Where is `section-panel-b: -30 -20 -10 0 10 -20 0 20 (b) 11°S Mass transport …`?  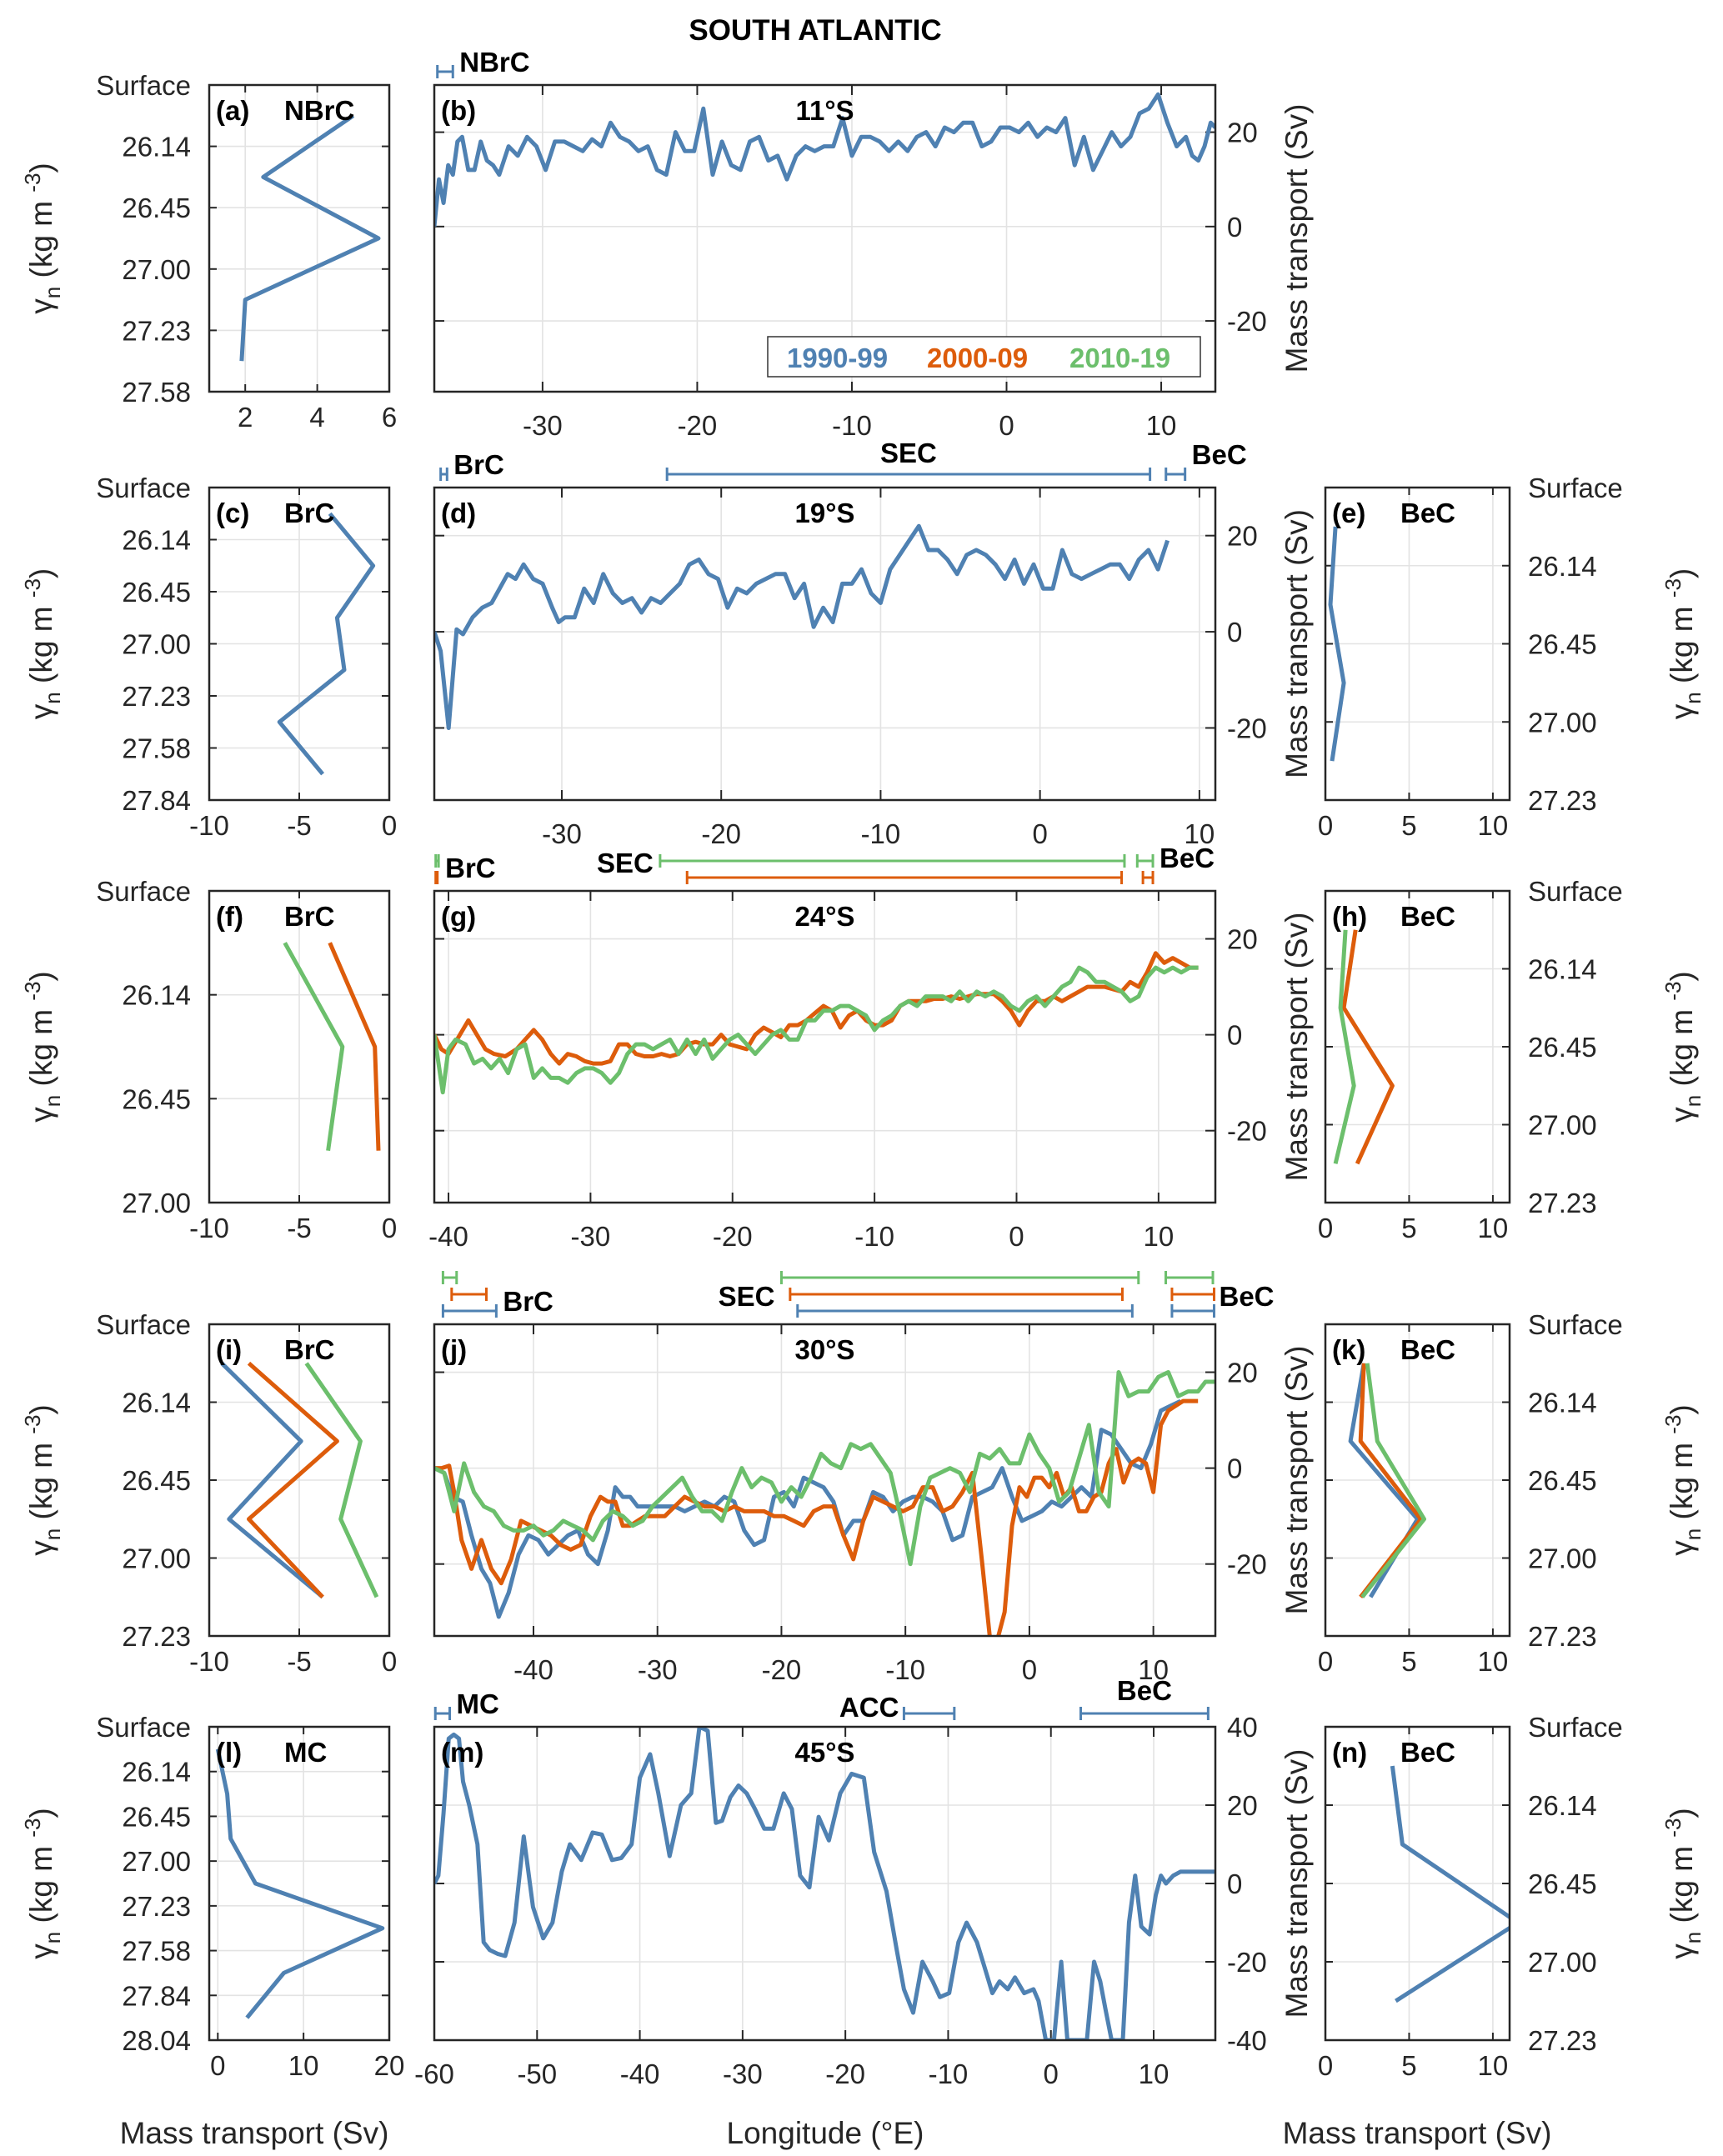 section-panel-b: -30 -20 -10 0 10 -20 0 20 (b) 11°S Mass transport … is located at coordinates (873, 244).